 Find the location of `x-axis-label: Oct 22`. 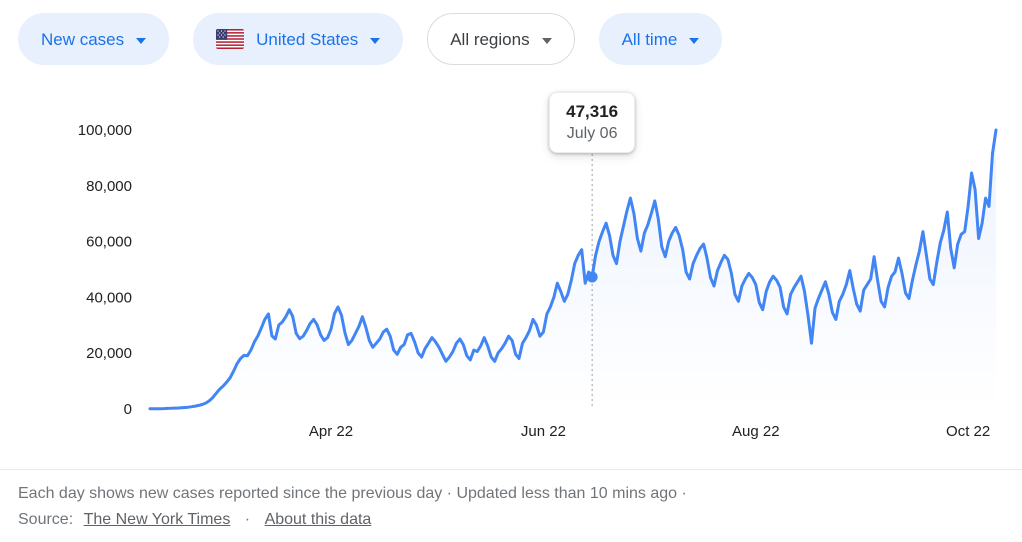

x-axis-label: Oct 22 is located at coordinates (968, 431).